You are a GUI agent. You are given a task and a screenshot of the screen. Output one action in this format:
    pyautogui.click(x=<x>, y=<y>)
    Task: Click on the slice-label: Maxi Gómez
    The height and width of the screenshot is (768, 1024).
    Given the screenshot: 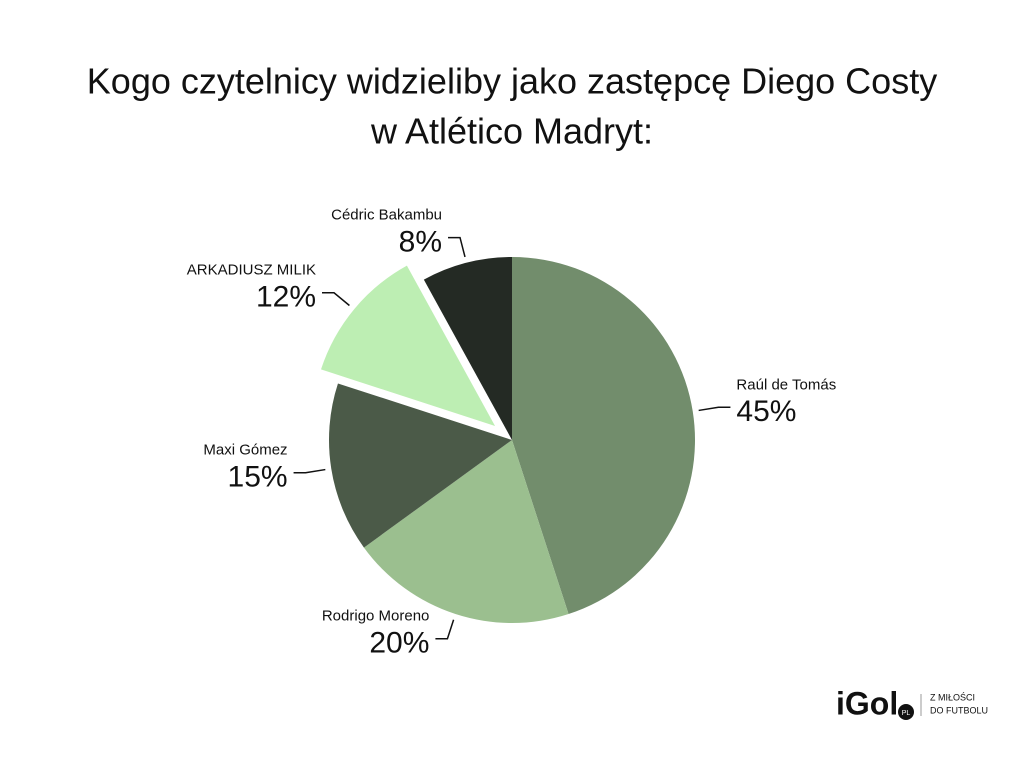 What is the action you would take?
    pyautogui.click(x=245, y=450)
    